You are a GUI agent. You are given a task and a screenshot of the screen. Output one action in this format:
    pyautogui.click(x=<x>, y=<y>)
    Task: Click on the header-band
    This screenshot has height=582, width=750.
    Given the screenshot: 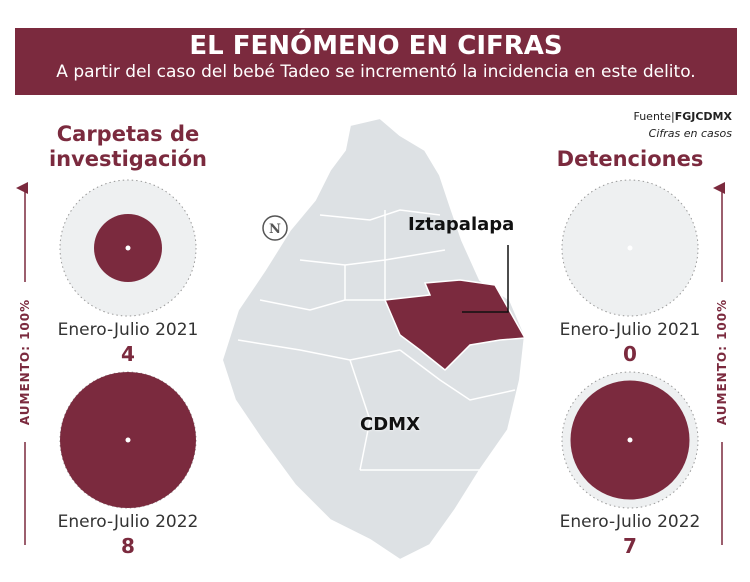 What is the action you would take?
    pyautogui.click(x=376, y=61)
    